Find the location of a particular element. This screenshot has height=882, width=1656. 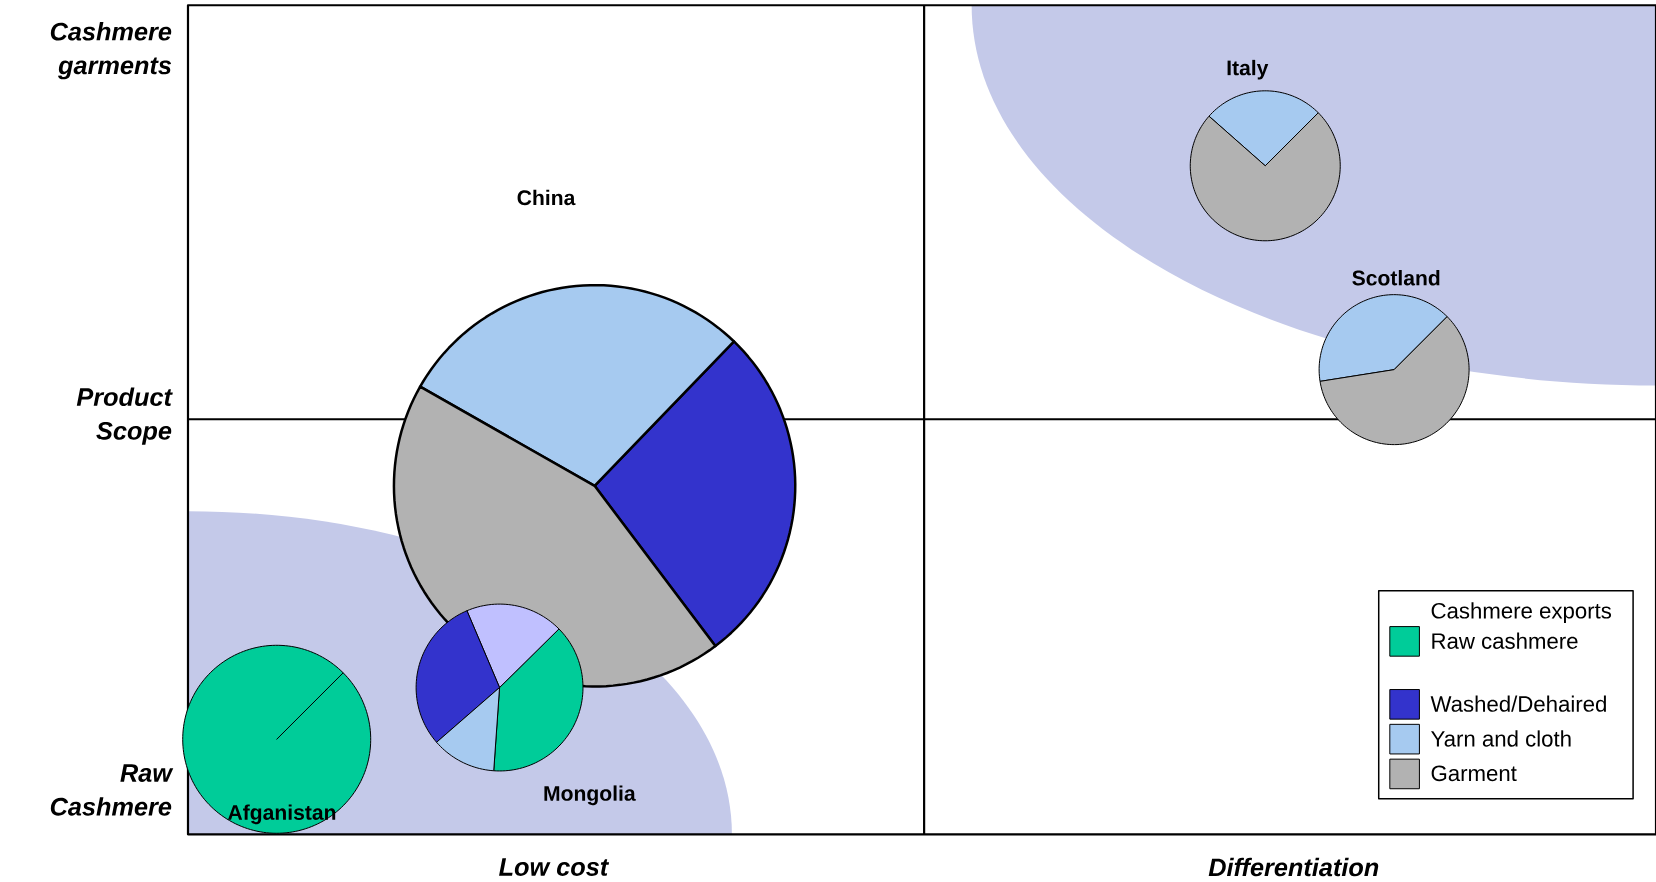

legend-label: Washed/Dehaired is located at coordinates (1518, 703).